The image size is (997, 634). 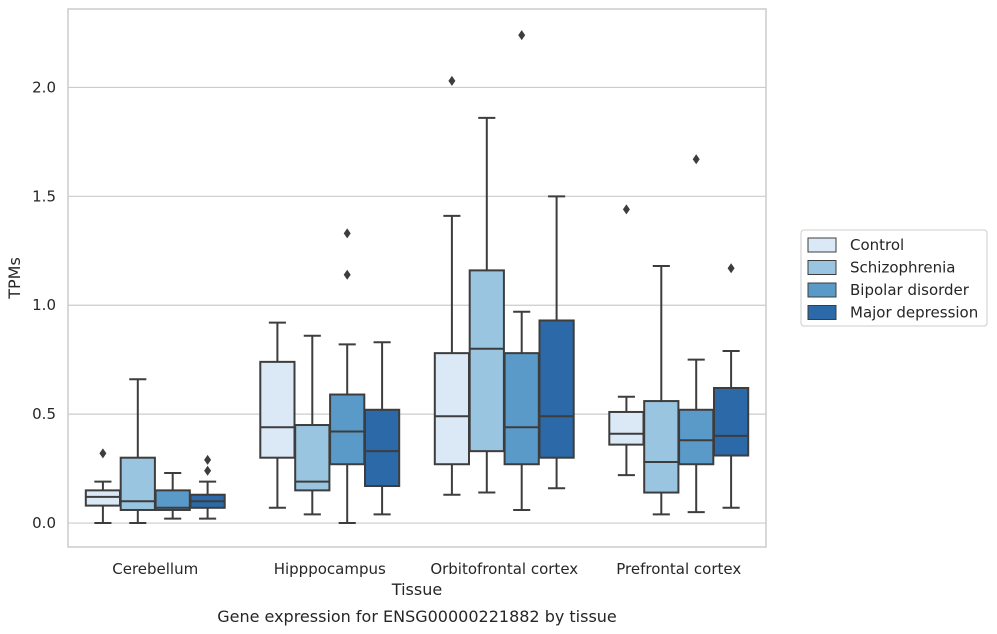 I want to click on y-tick-label: 1.0, so click(x=44, y=305).